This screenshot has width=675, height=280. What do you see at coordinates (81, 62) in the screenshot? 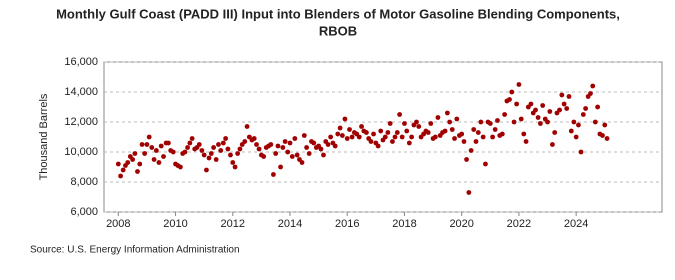
I see `y-tick-label: 16,000` at bounding box center [81, 62].